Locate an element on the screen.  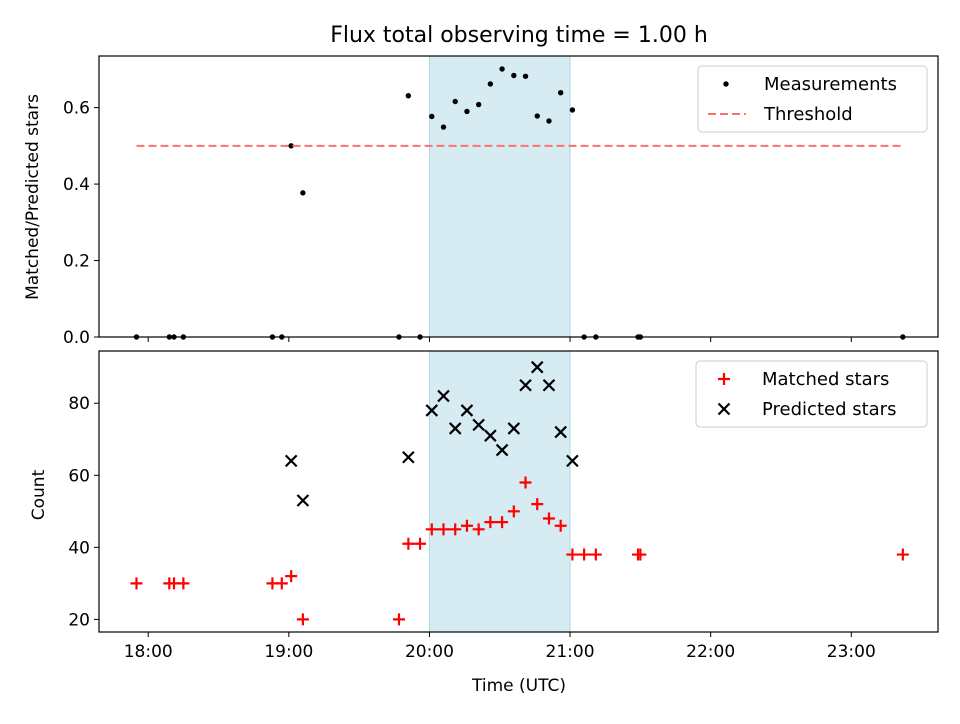
legend-label: Predicted stars is located at coordinates (829, 409).